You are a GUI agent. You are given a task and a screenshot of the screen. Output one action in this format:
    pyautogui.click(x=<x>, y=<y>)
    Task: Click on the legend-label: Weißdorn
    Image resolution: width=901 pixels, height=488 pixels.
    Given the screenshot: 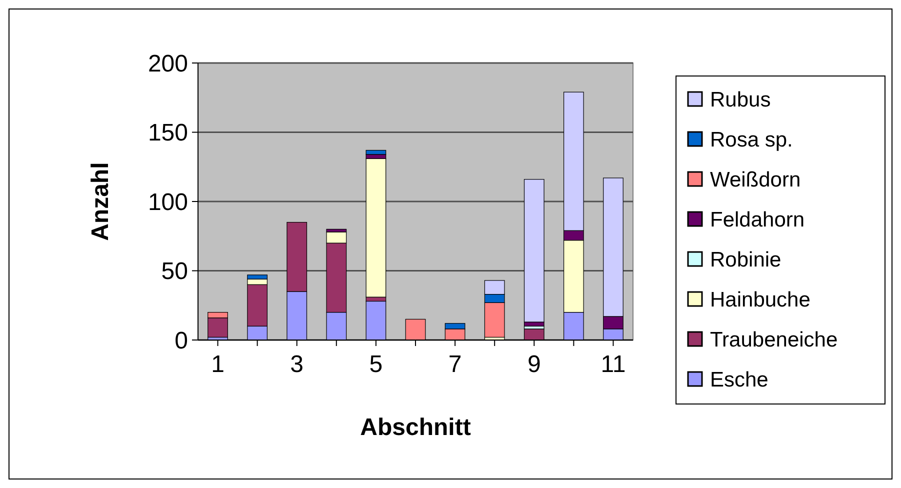 What is the action you would take?
    pyautogui.click(x=755, y=180)
    